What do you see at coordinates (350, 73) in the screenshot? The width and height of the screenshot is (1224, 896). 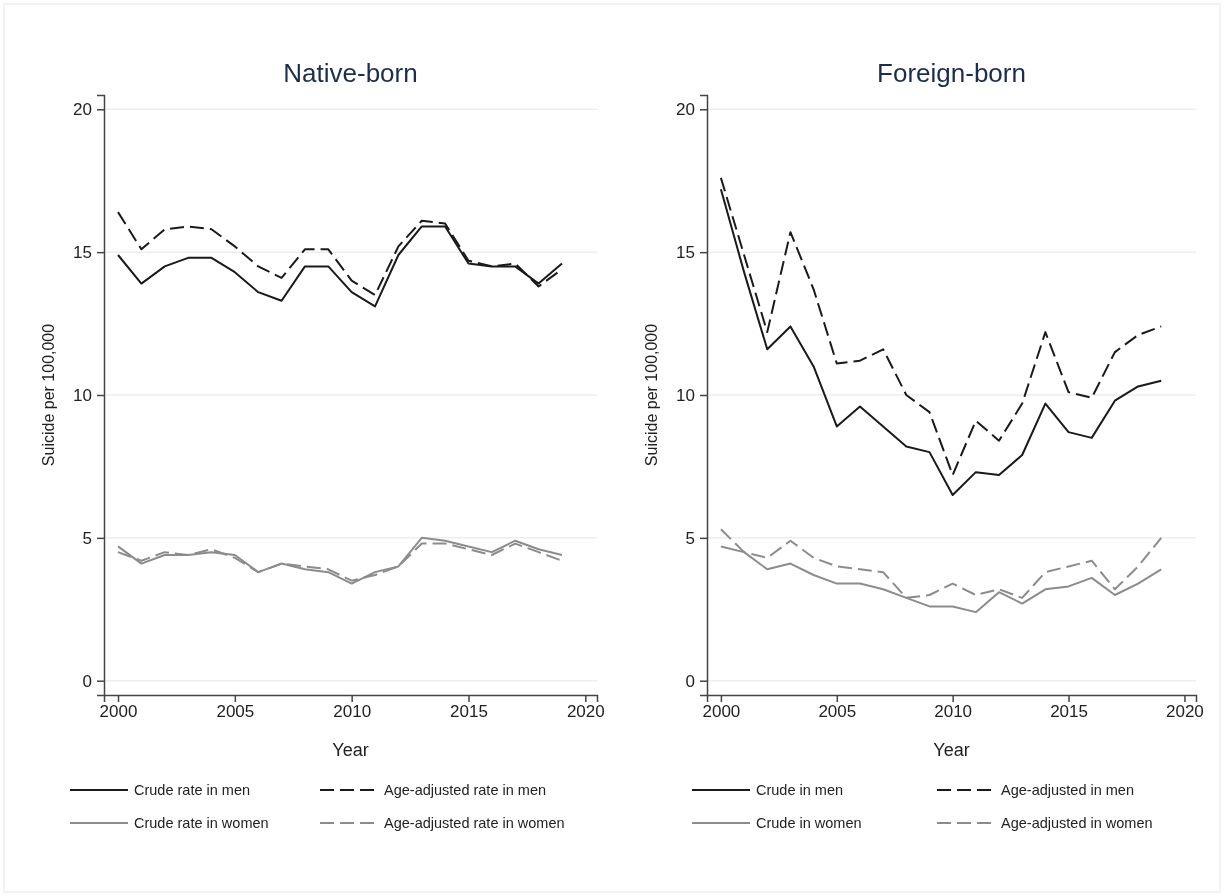 I see `chart-title: Native-born` at bounding box center [350, 73].